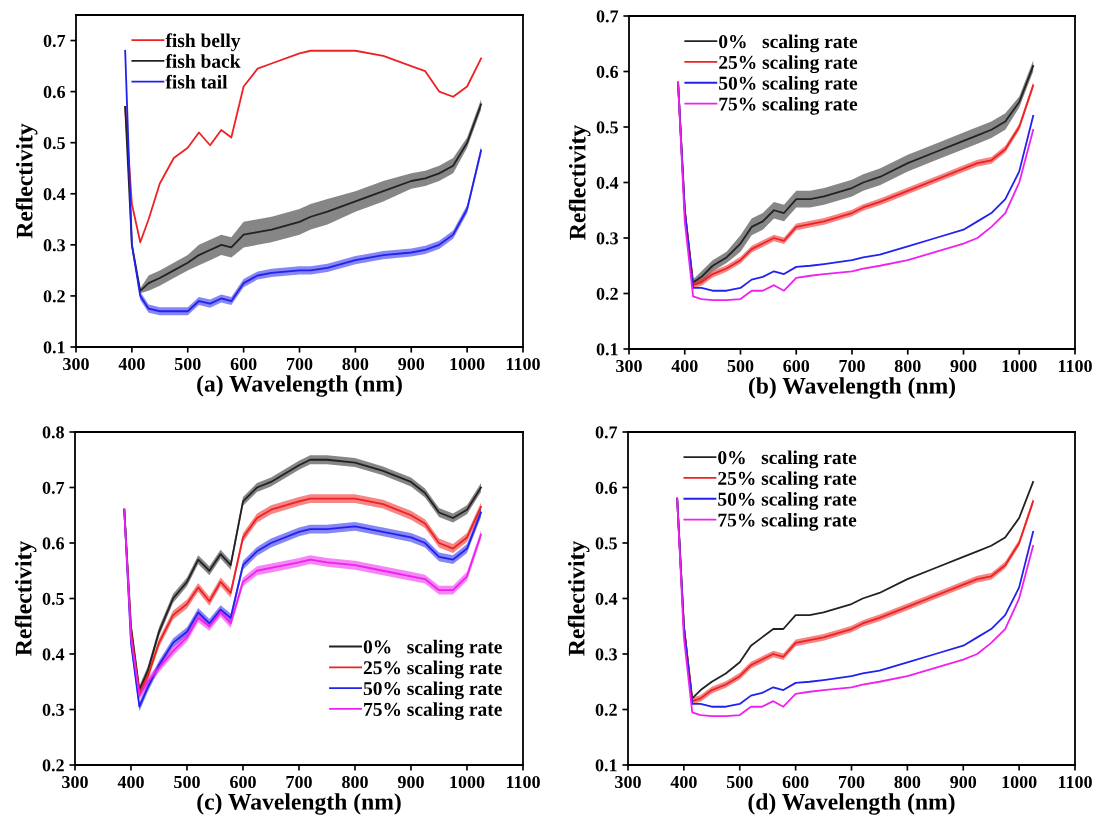 The height and width of the screenshot is (825, 1096). I want to click on legend-label: fish back, so click(203, 61).